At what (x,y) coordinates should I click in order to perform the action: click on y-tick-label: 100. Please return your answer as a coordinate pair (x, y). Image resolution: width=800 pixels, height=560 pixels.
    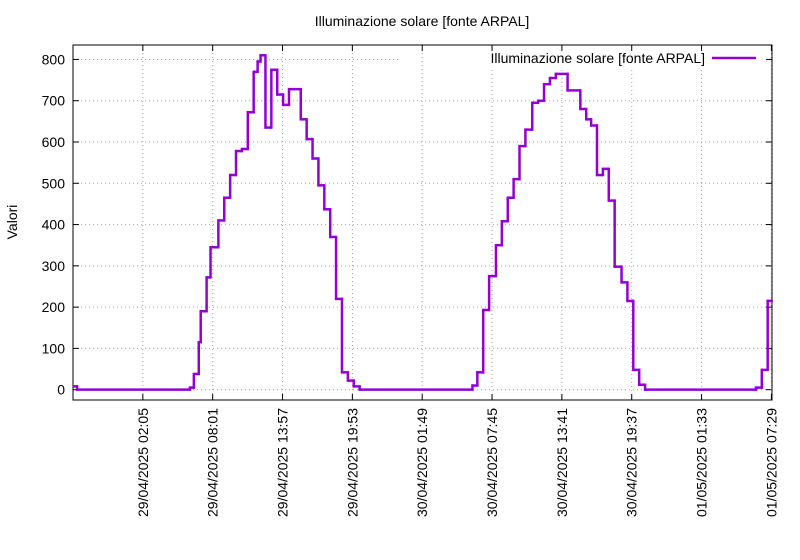
    Looking at the image, I should click on (54, 348).